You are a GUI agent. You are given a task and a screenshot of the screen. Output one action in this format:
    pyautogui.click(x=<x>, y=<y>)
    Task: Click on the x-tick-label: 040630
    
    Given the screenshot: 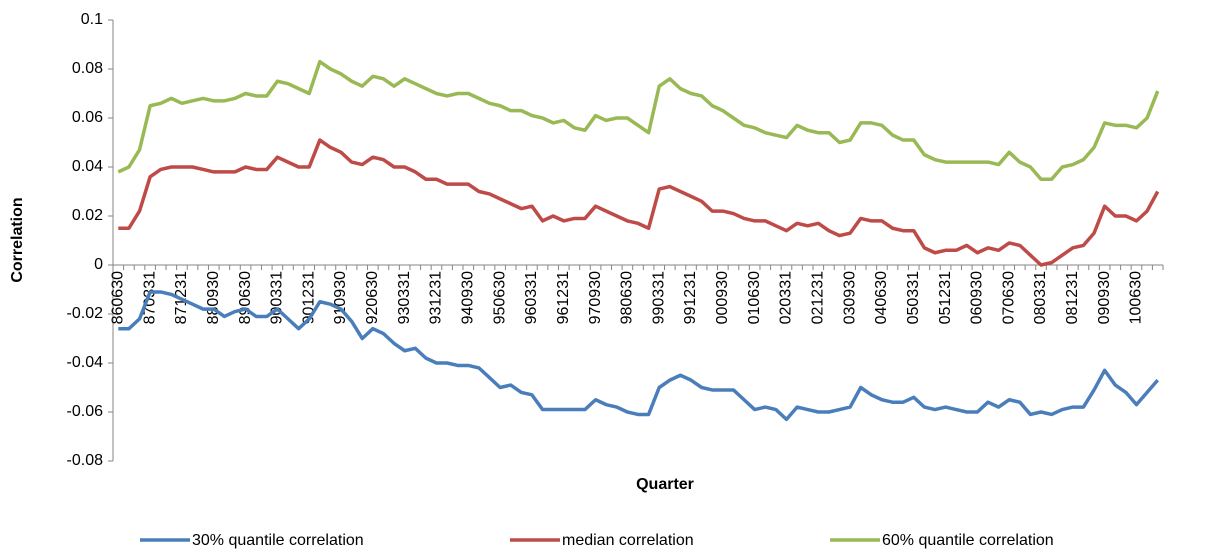 What is the action you would take?
    pyautogui.click(x=881, y=297)
    